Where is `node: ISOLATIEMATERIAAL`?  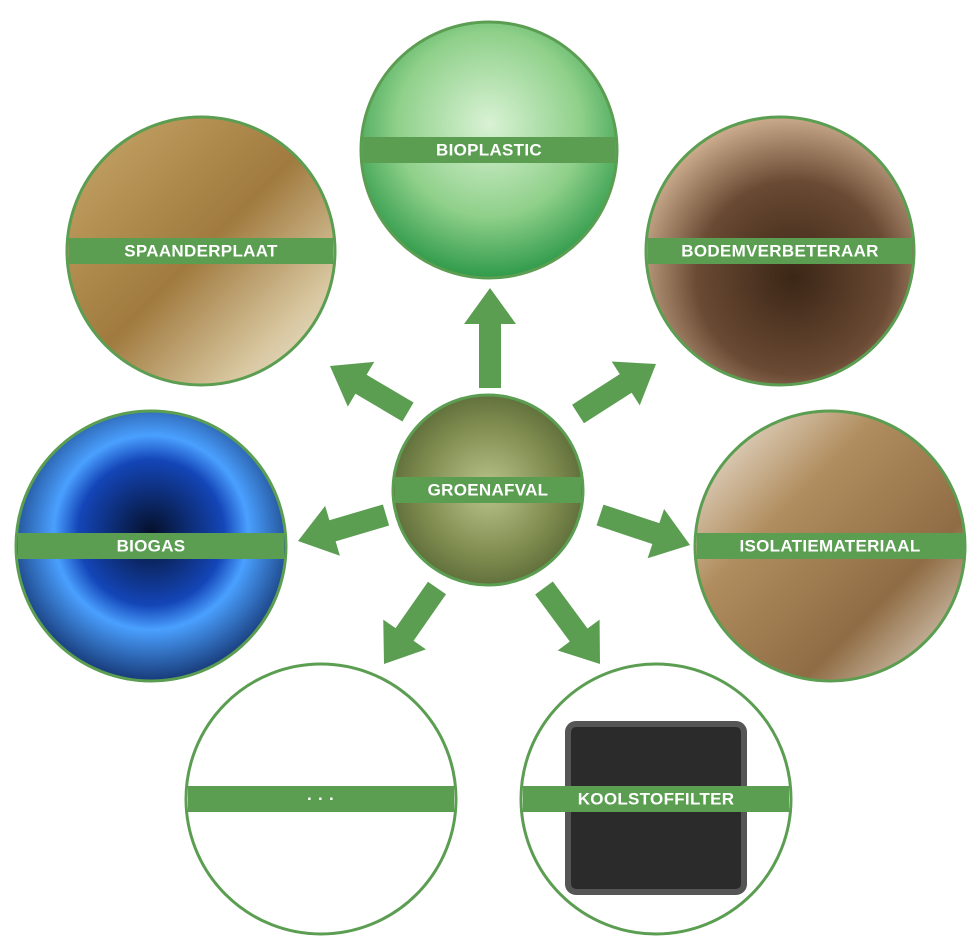
node: ISOLATIEMATERIAAL is located at coordinates (830, 546).